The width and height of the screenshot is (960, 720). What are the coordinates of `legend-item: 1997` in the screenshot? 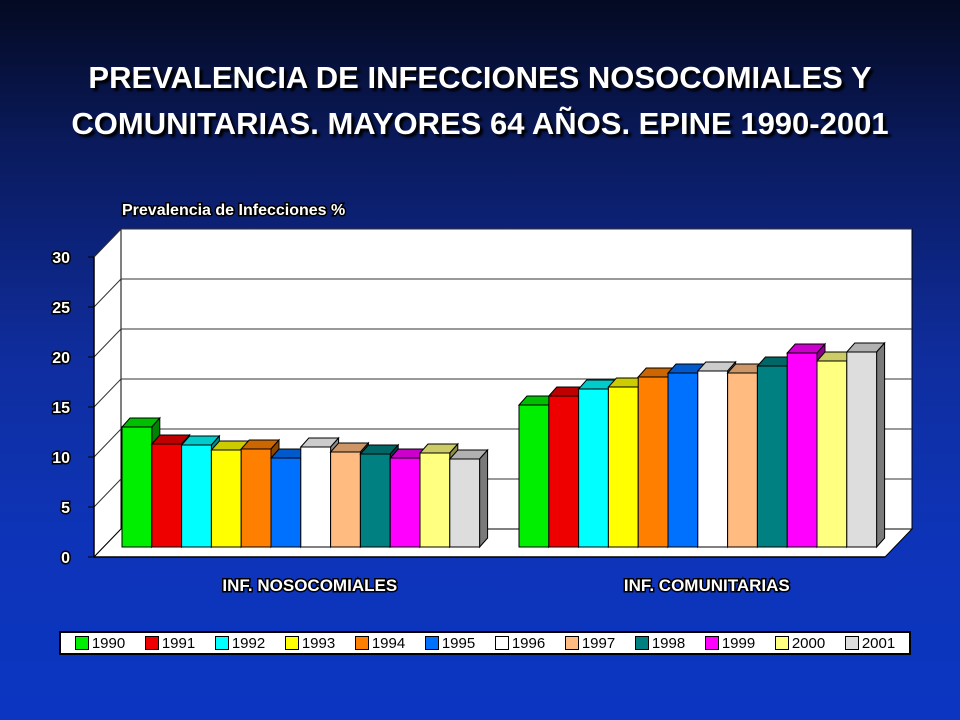 It's located at (590, 643).